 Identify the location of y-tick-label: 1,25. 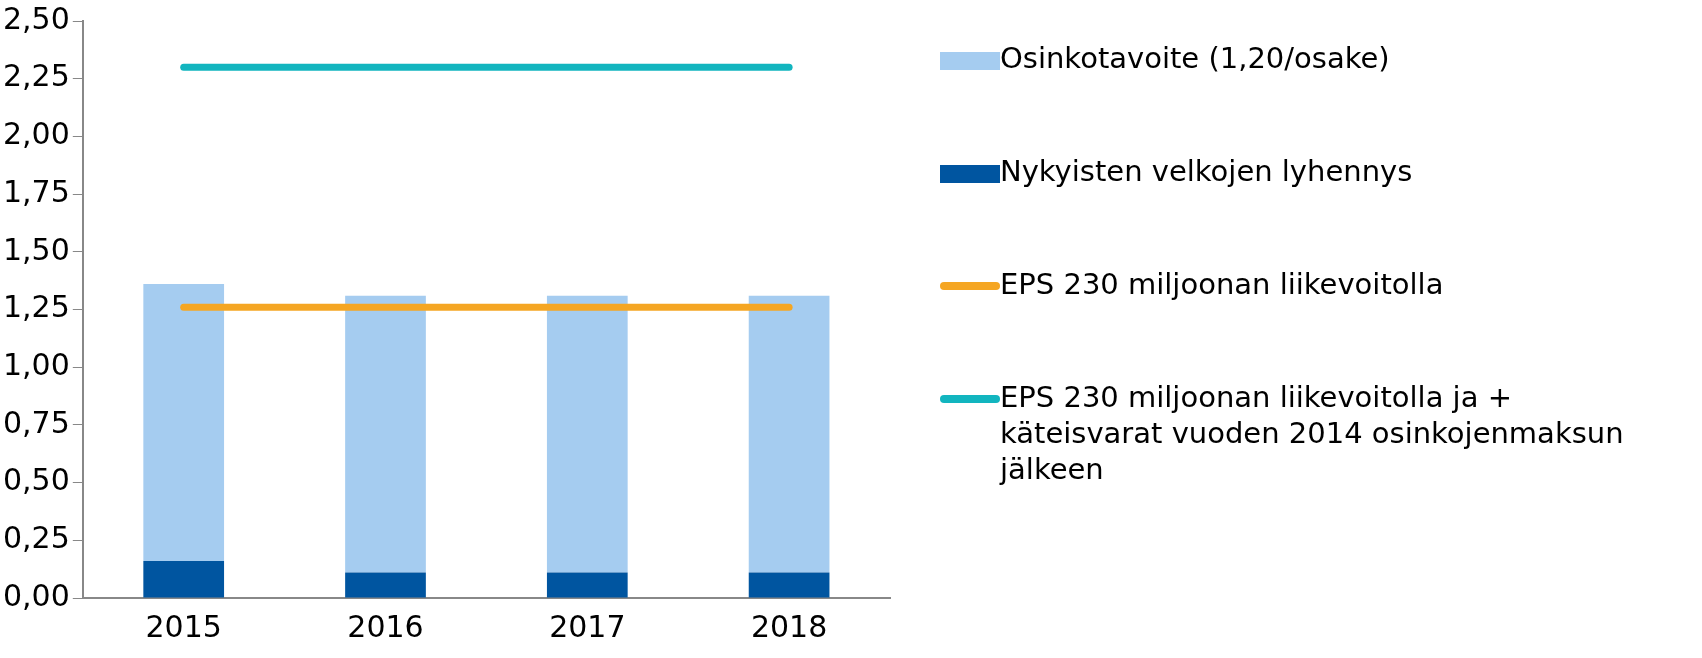
(36, 307).